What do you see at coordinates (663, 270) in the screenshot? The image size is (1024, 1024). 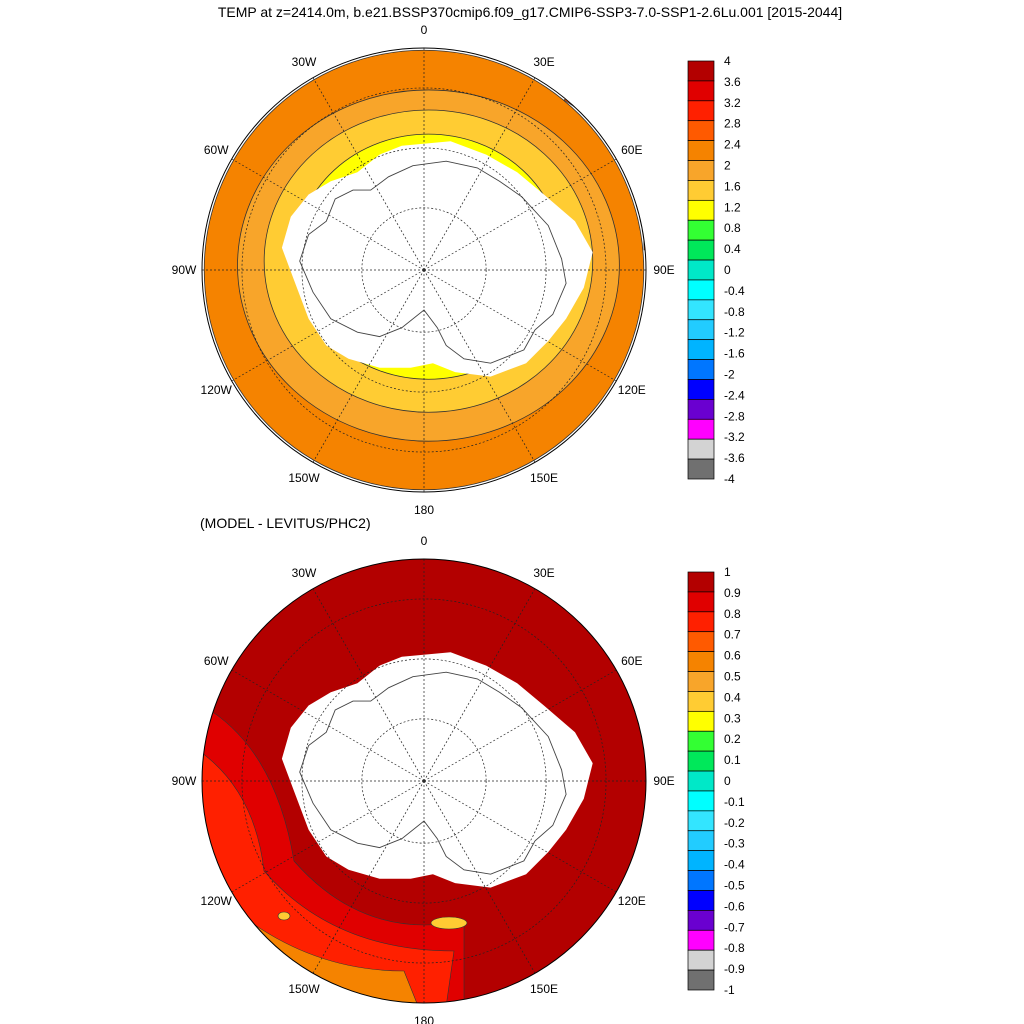 I see `lon-label: 90E` at bounding box center [663, 270].